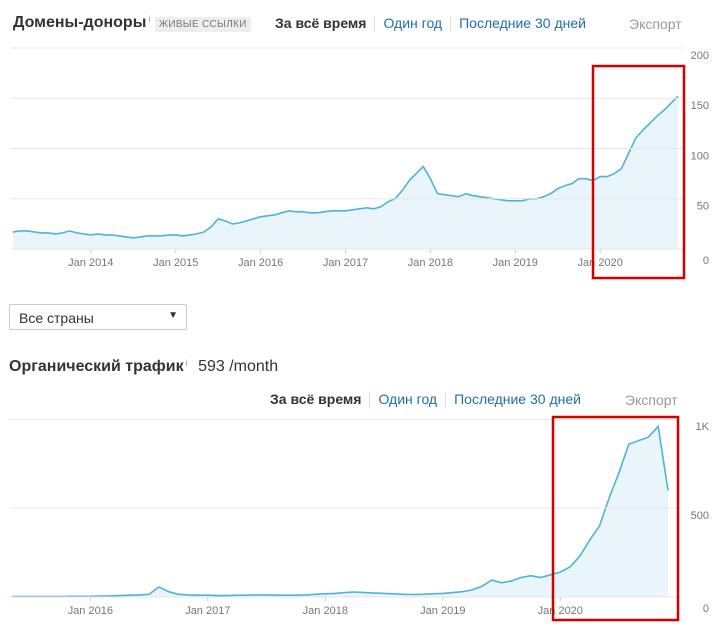 This screenshot has height=631, width=719. I want to click on y-tick-label: 100, so click(700, 156).